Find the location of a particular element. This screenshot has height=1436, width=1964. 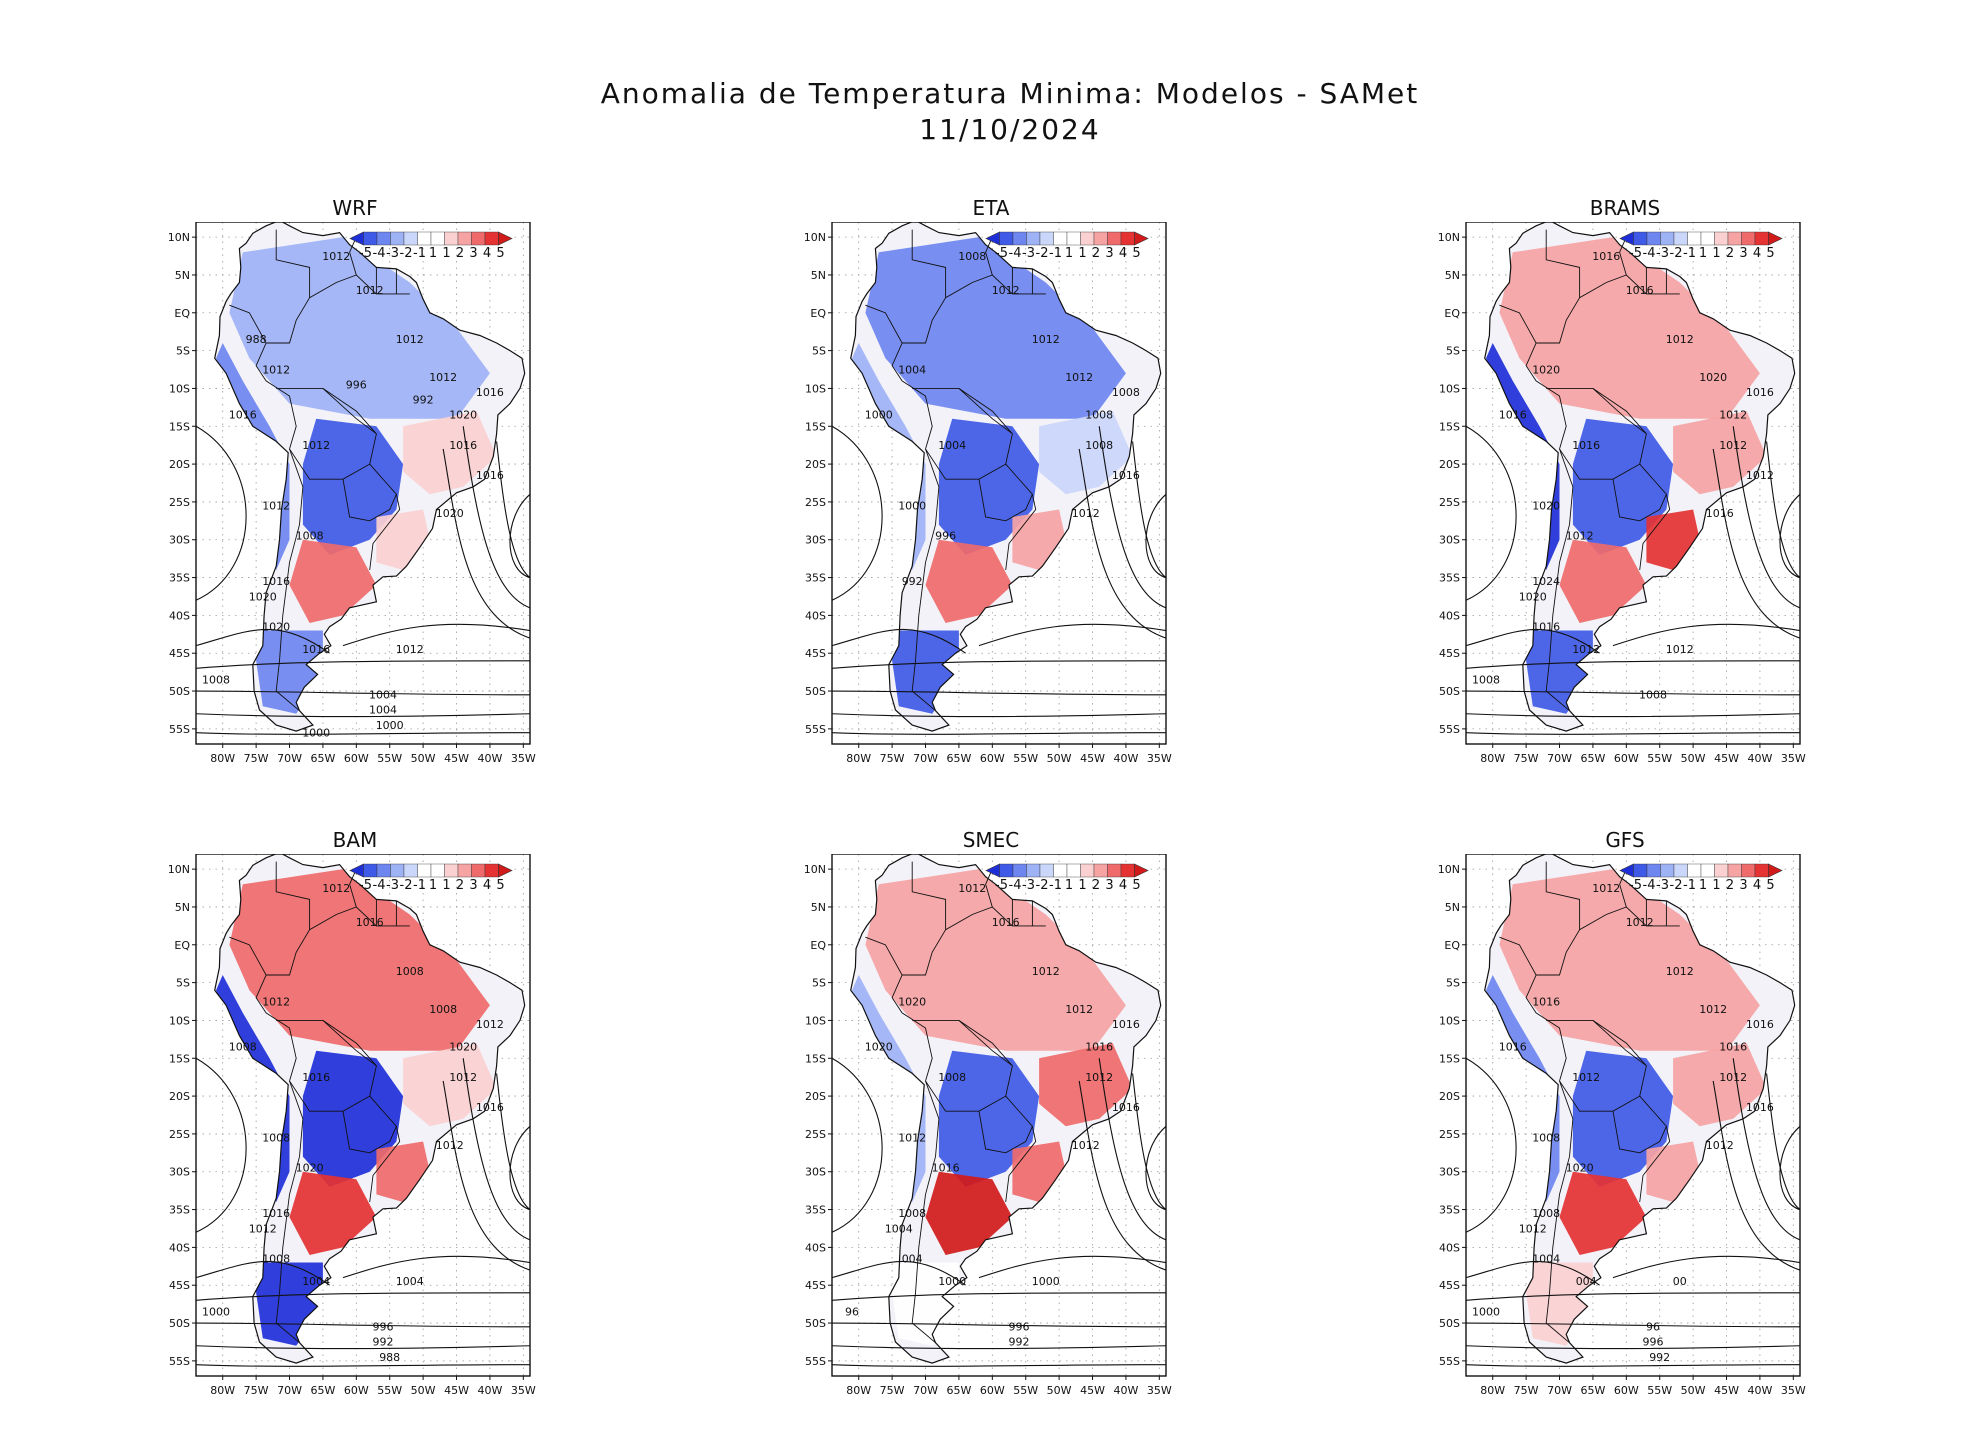

lat-label: 5S is located at coordinates (183, 351).